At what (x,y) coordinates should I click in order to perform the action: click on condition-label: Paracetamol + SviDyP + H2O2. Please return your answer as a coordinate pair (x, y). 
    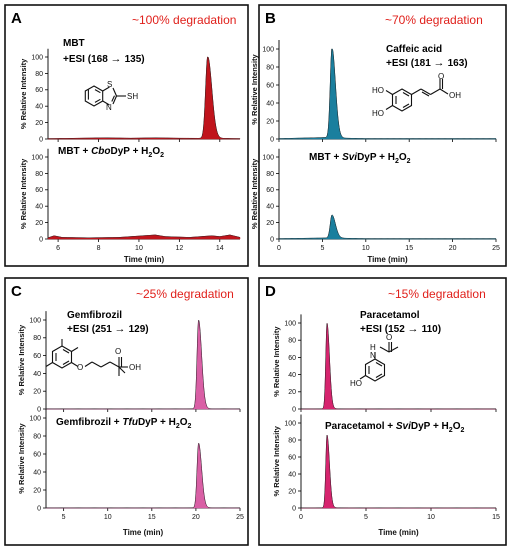
    Looking at the image, I should click on (394, 427).